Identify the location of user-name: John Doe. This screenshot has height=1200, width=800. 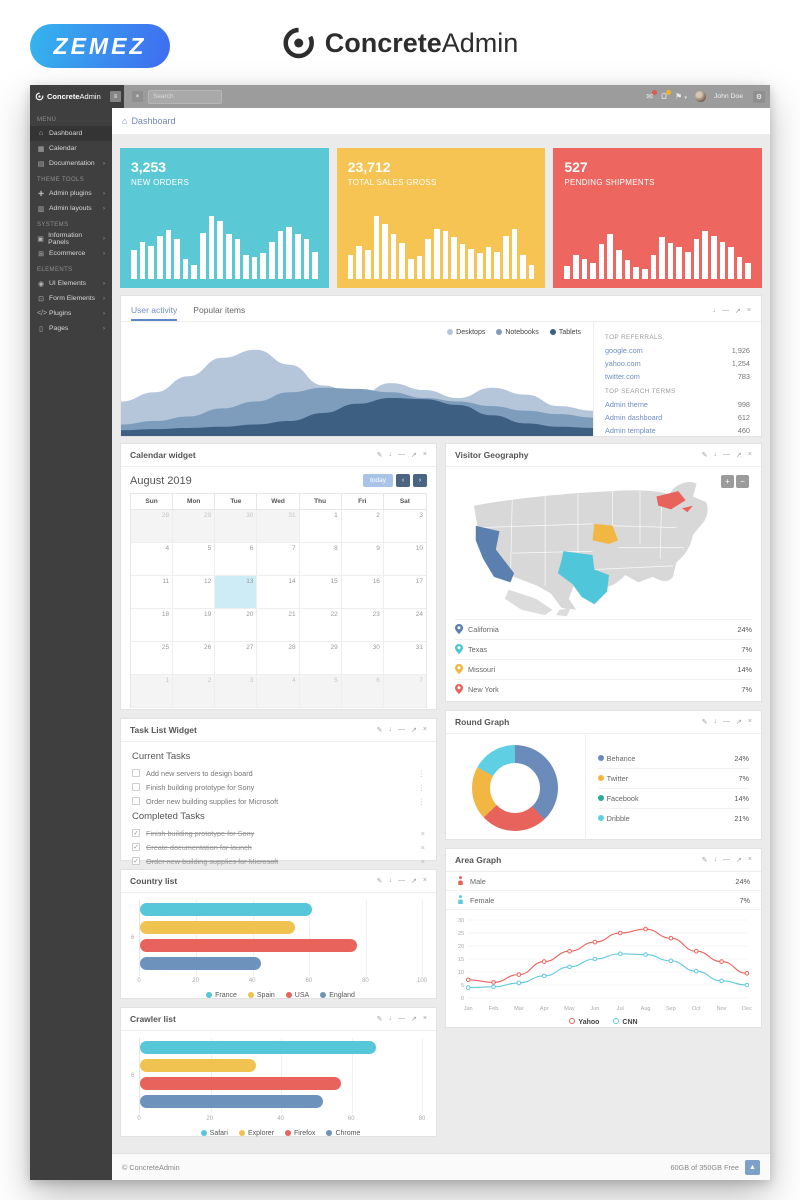
(728, 96).